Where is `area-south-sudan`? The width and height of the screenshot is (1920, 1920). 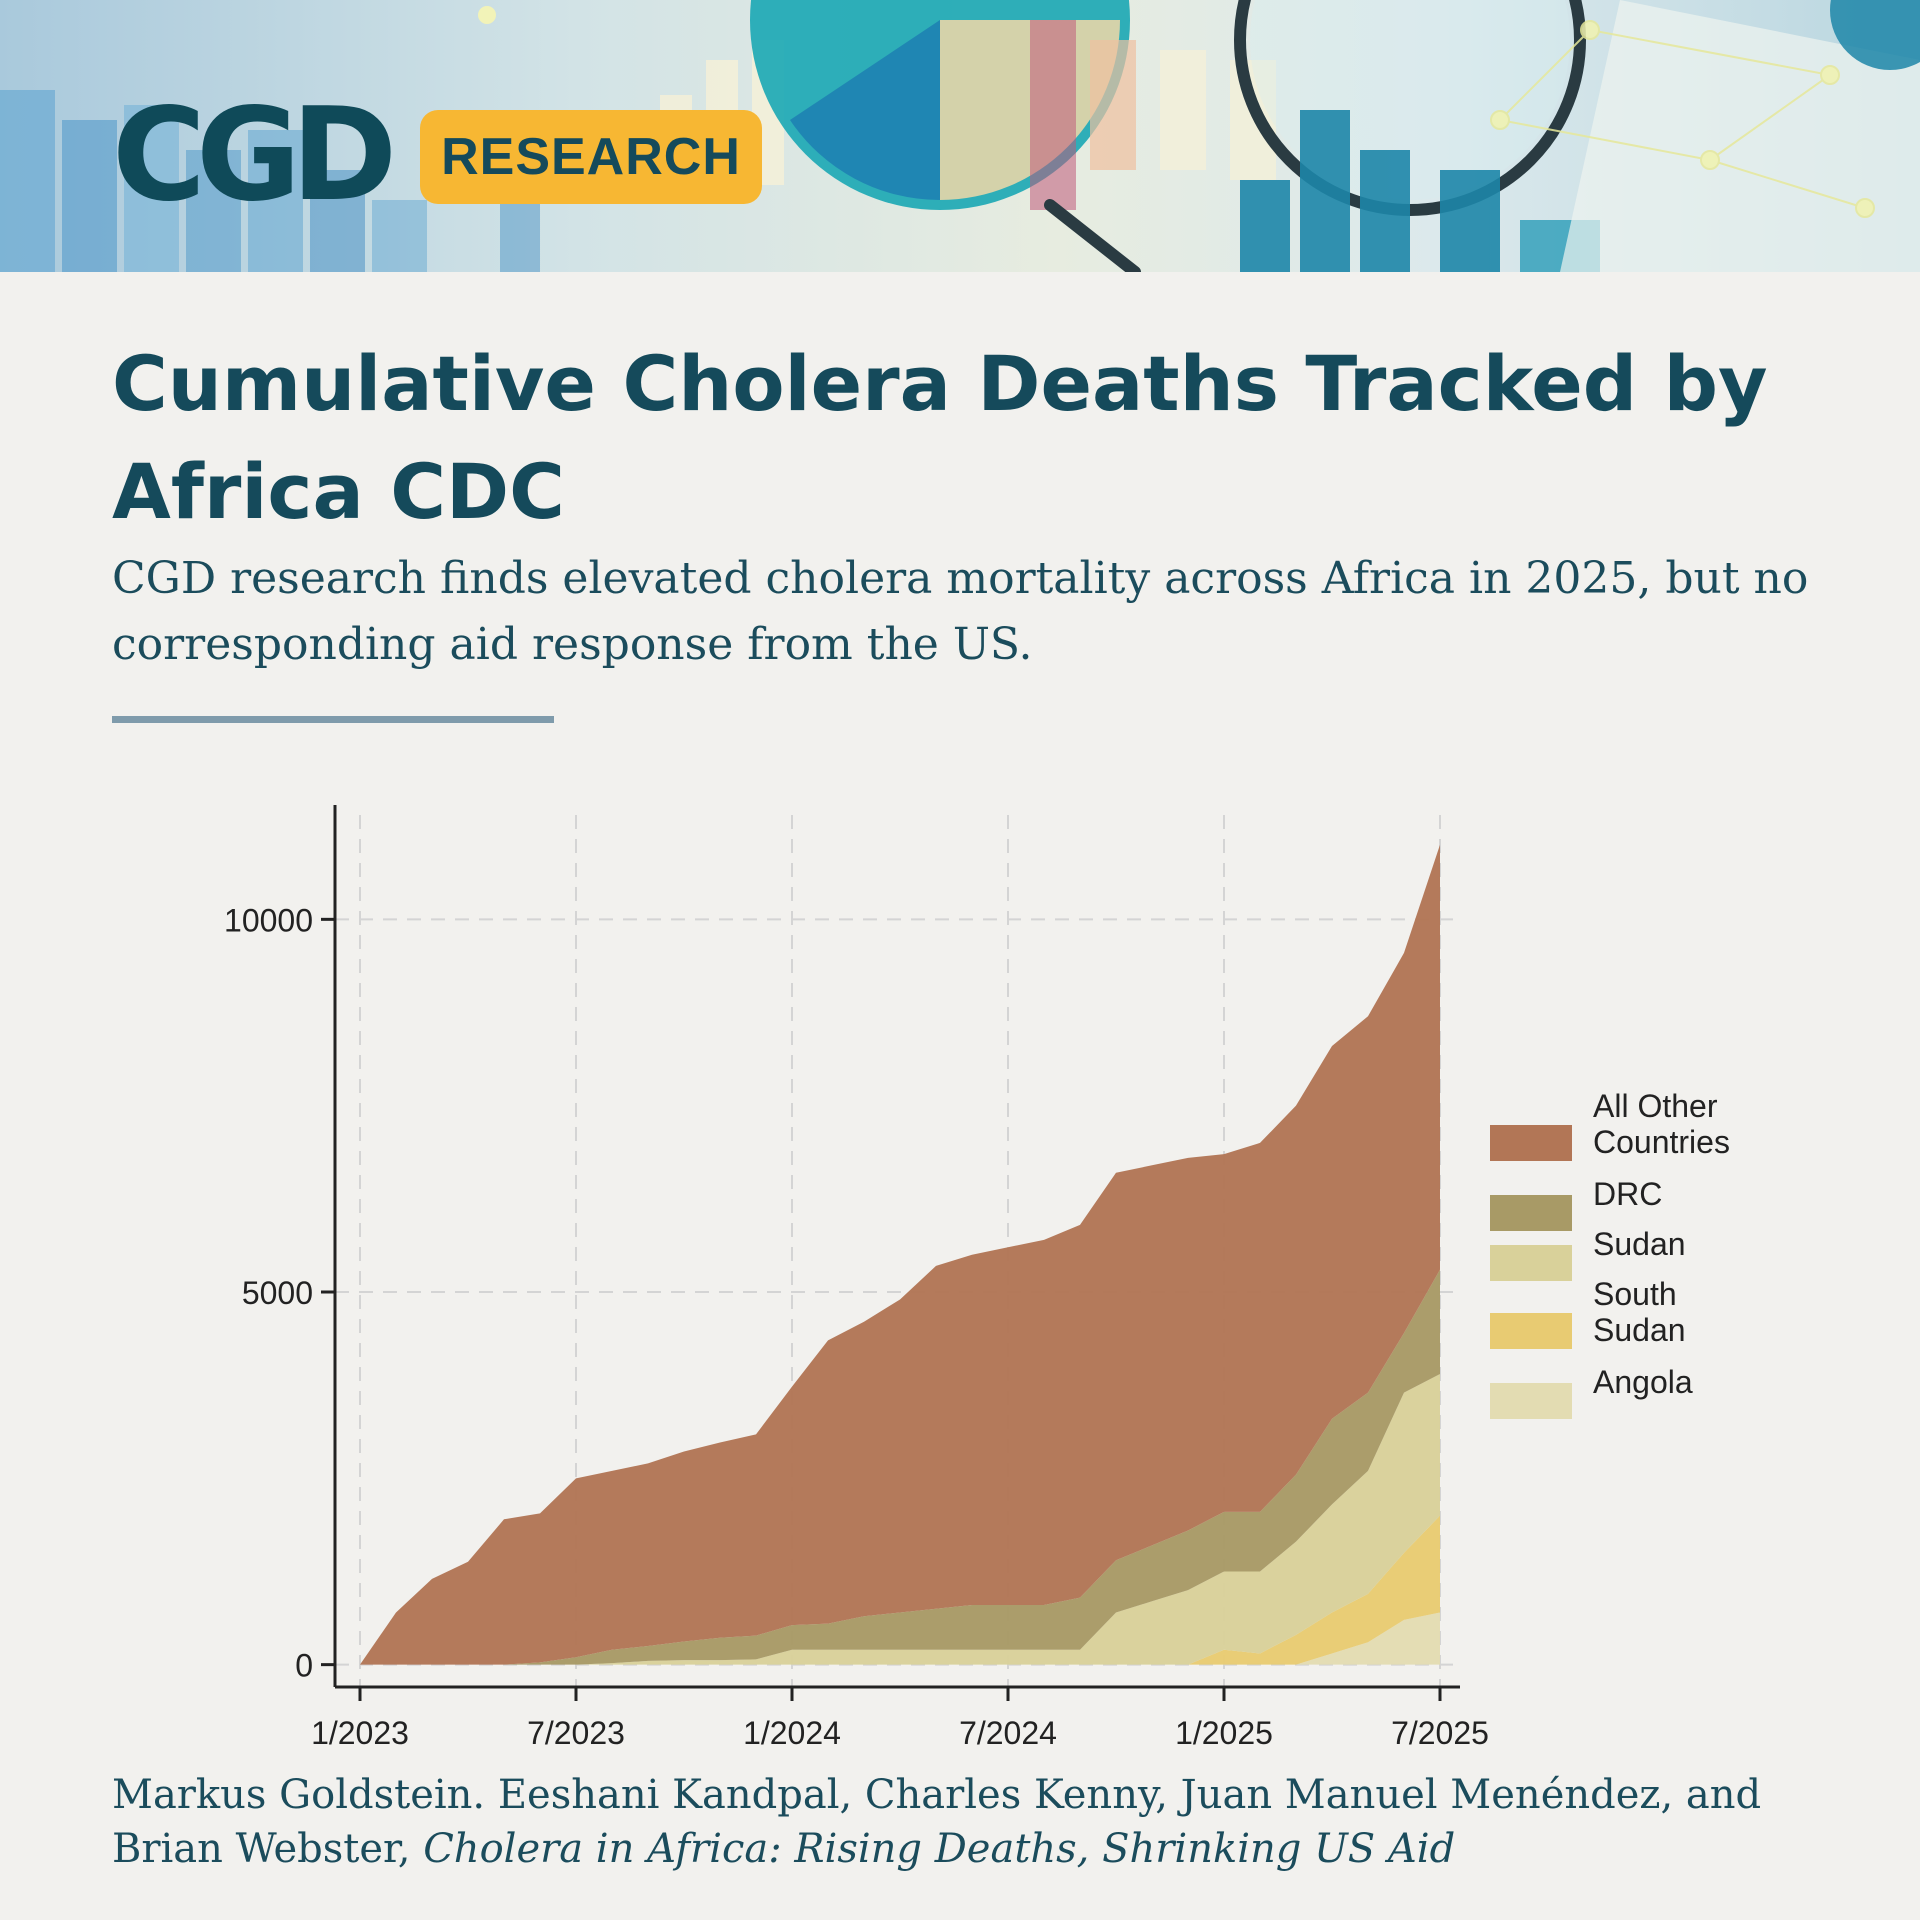 area-south-sudan is located at coordinates (900, 1590).